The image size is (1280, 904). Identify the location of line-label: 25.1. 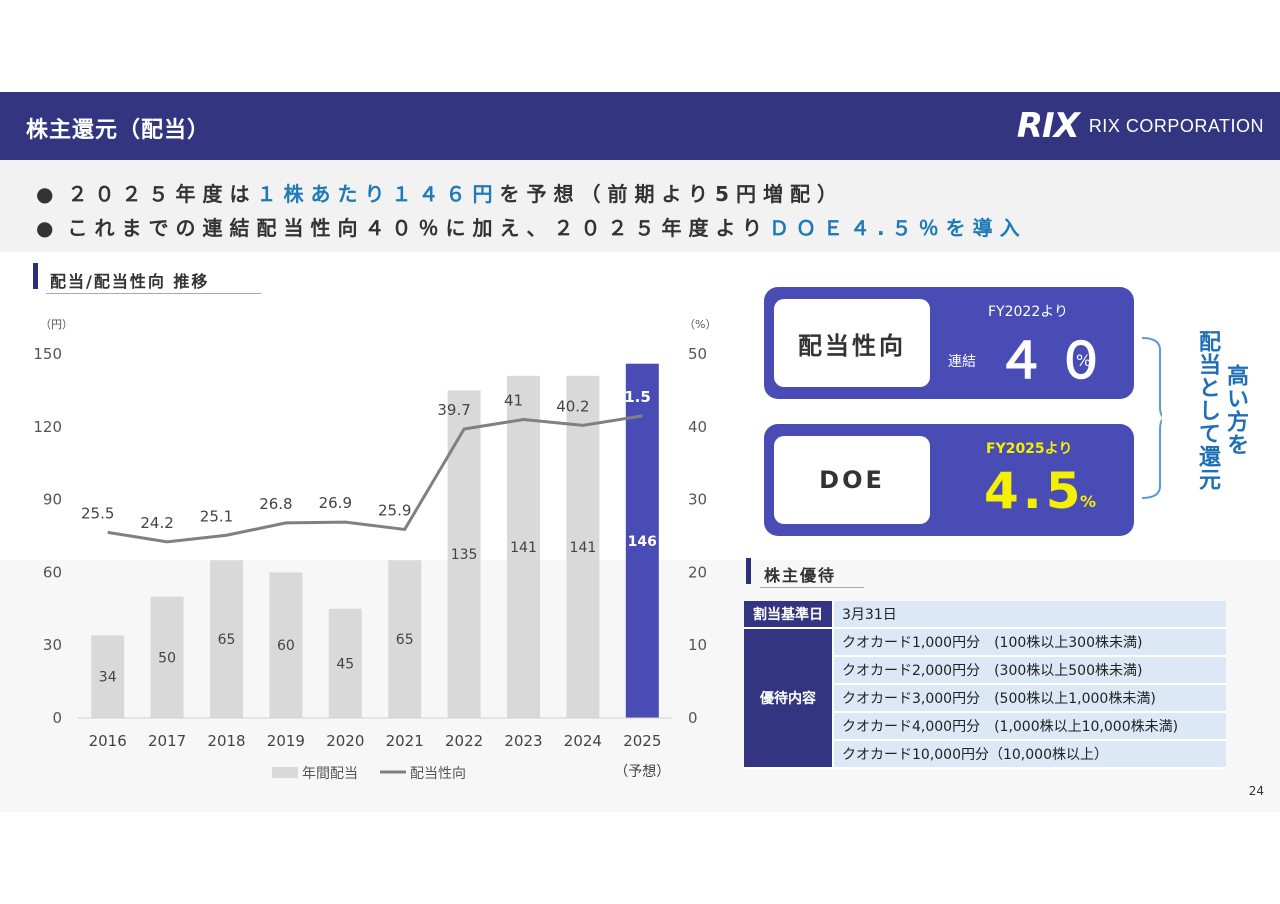
(216, 516).